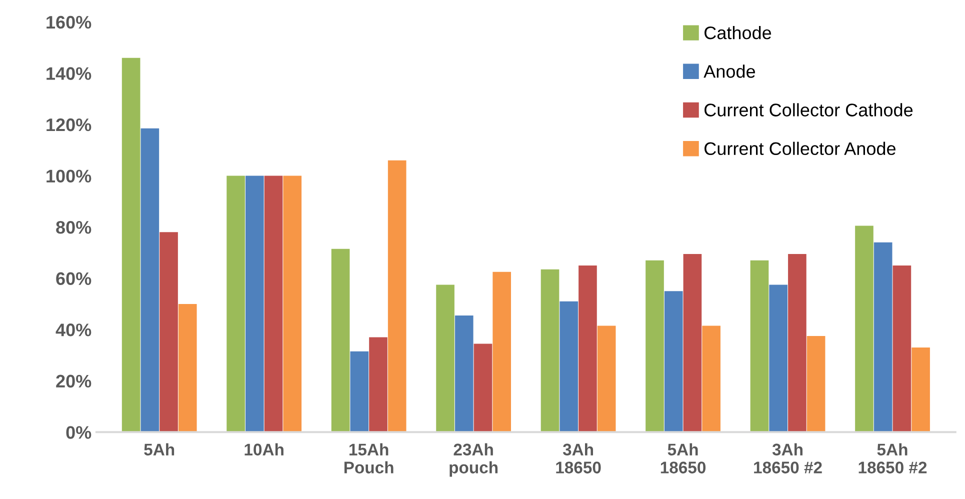  I want to click on y-tick-label: 0%, so click(79, 432).